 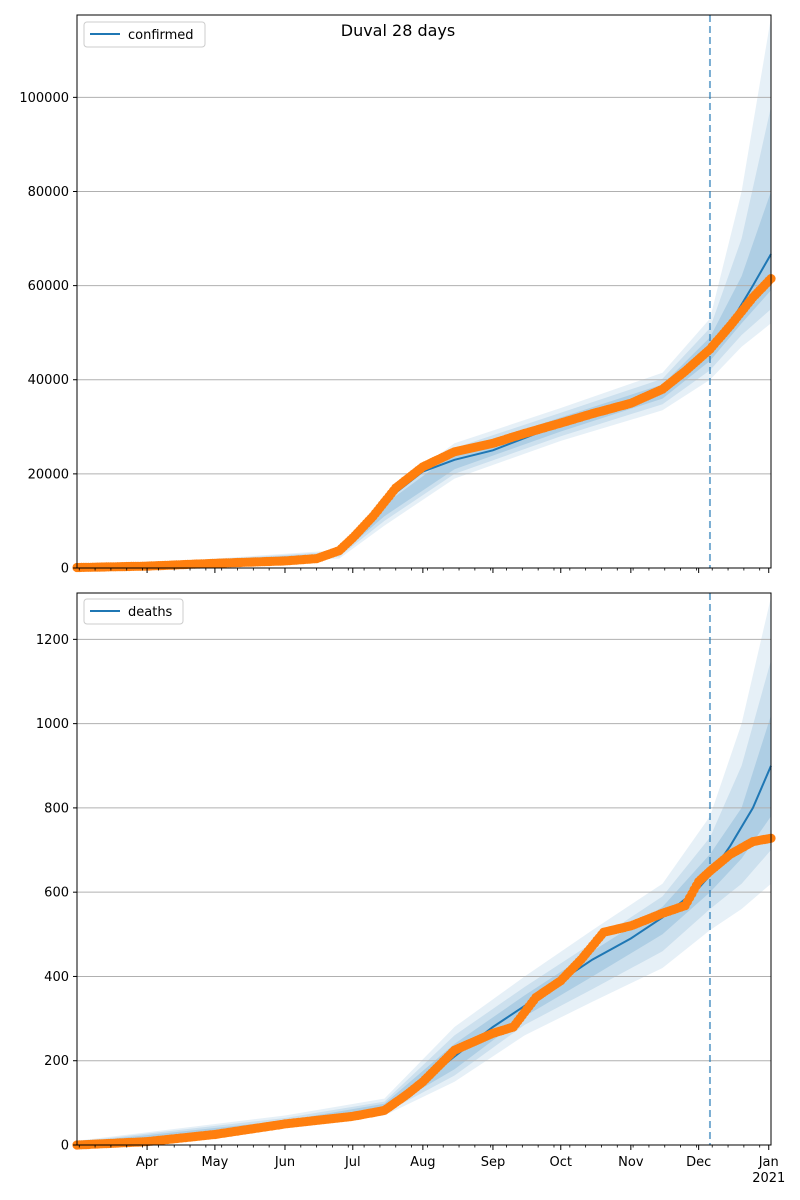 What do you see at coordinates (422, 1162) in the screenshot?
I see `x-tick-label: Aug` at bounding box center [422, 1162].